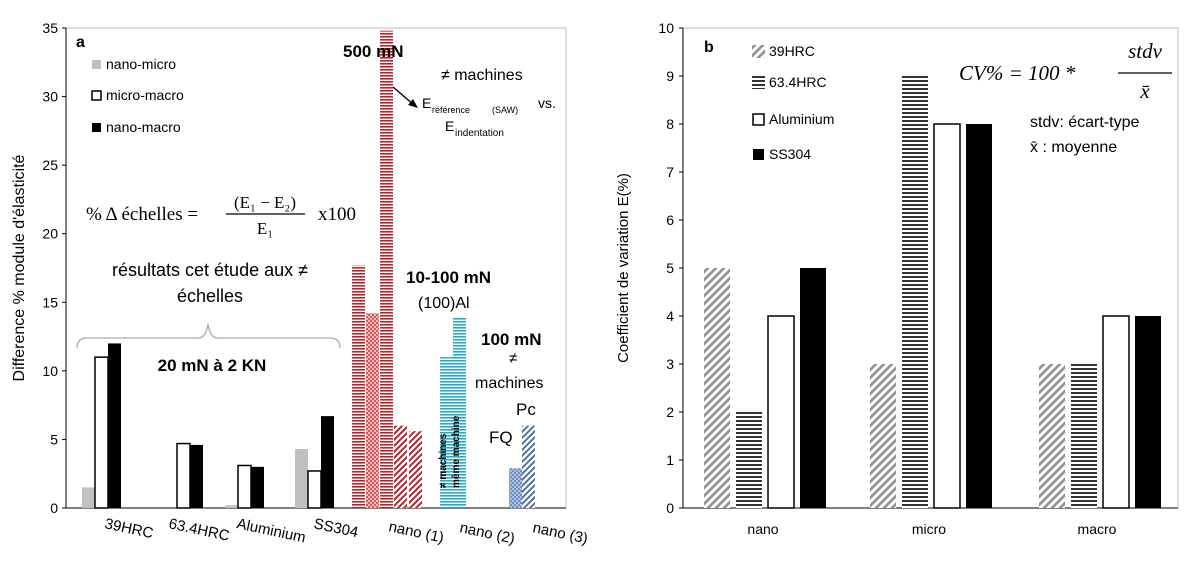 The width and height of the screenshot is (1200, 570). Describe the element at coordinates (1017, 73) in the screenshot. I see `cv-lhs: CV% = 100 *` at that location.